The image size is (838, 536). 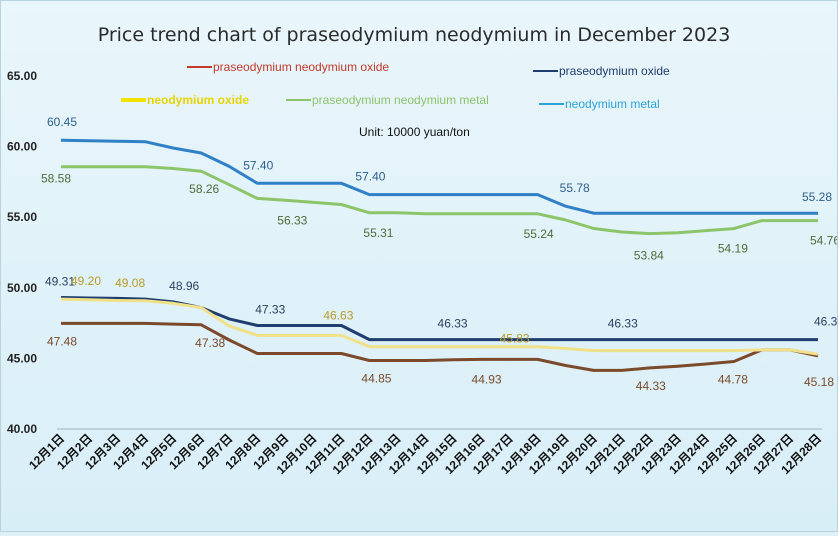 I want to click on series-line-neodymium-oxide, so click(x=439, y=326).